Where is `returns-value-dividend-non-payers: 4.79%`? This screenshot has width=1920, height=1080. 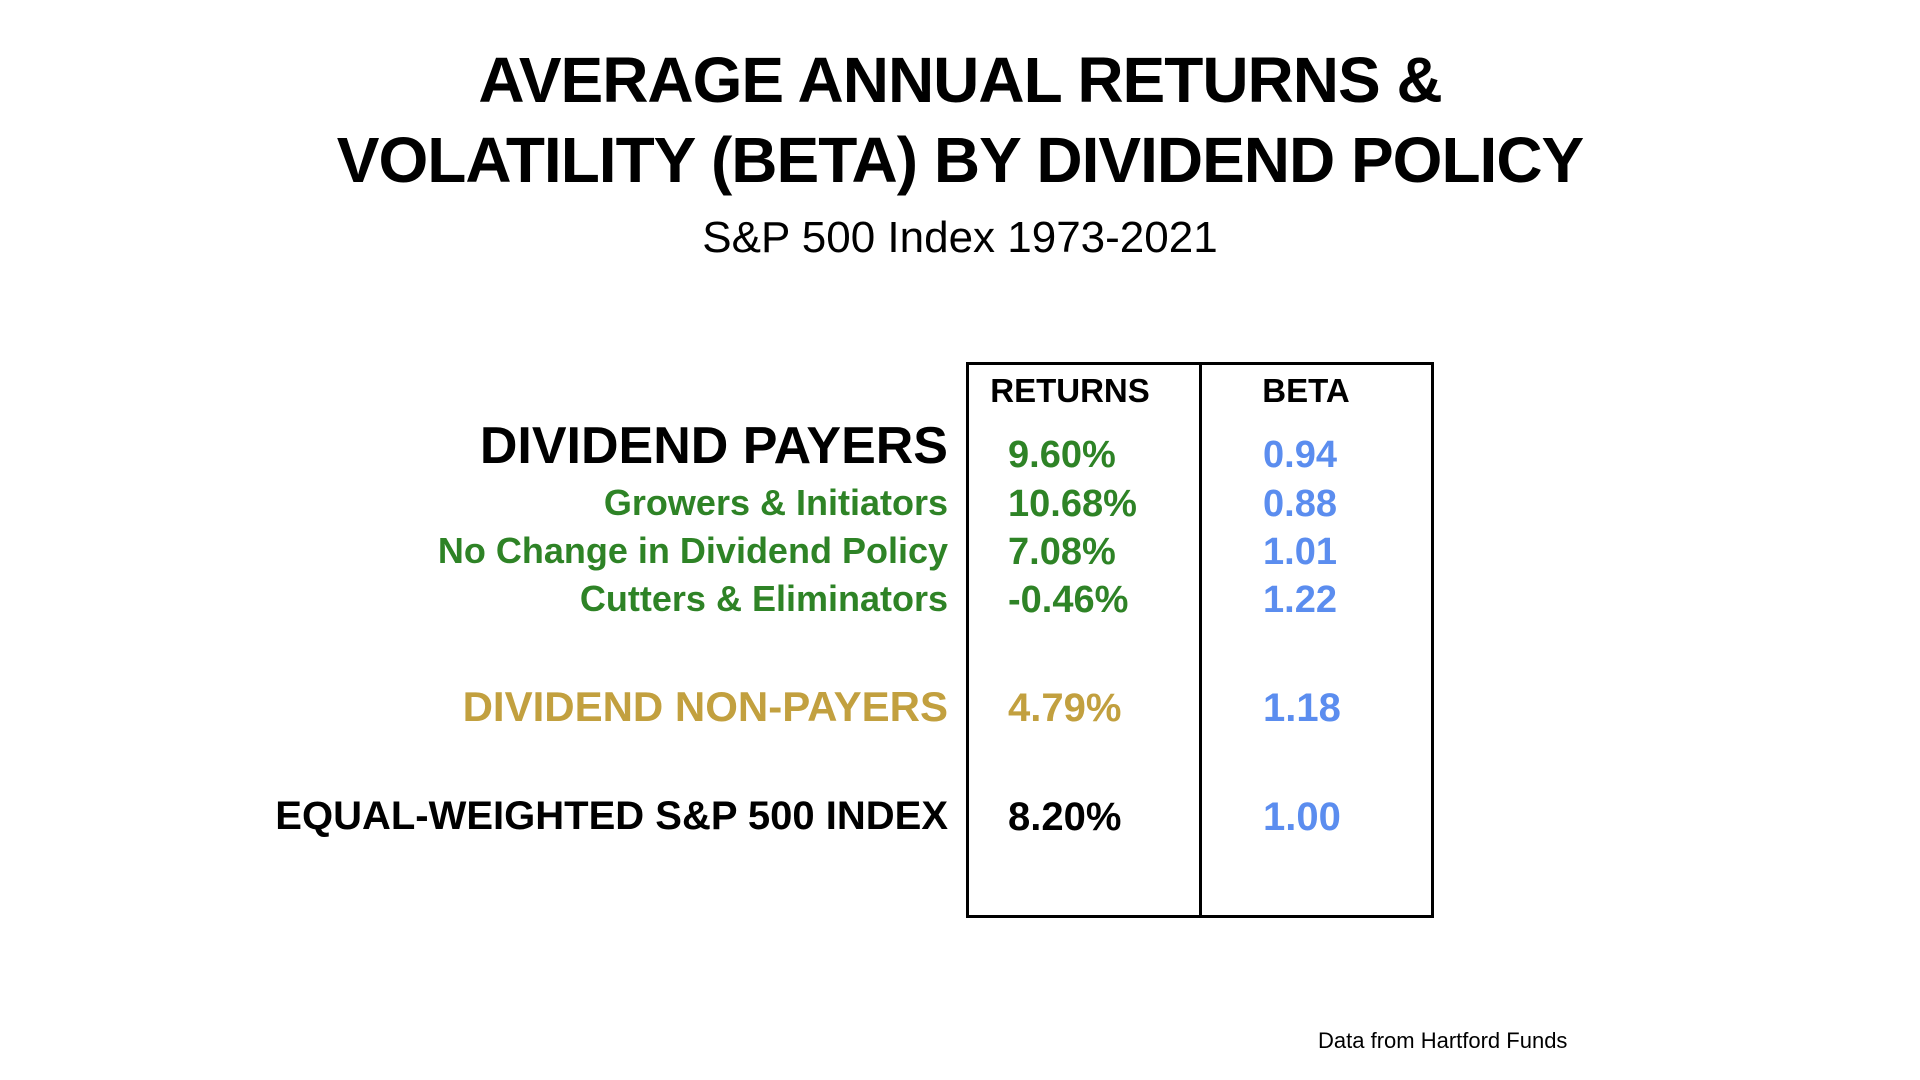 returns-value-dividend-non-payers: 4.79% is located at coordinates (1065, 708).